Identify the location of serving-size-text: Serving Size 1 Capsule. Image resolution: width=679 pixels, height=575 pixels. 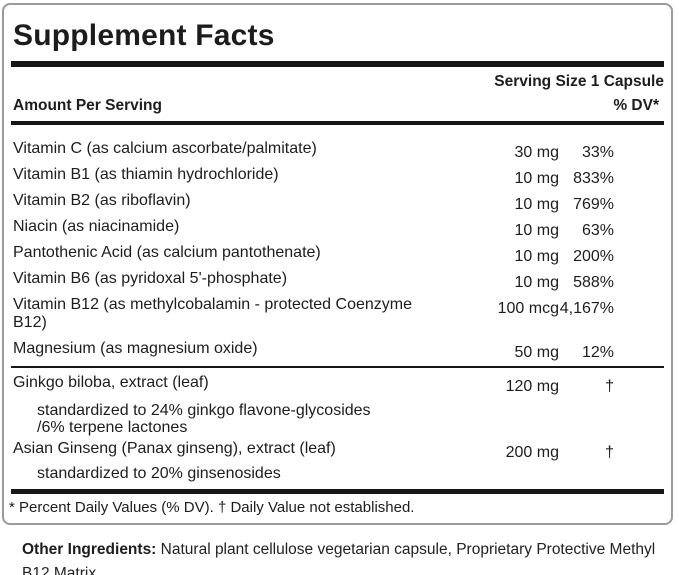
(579, 81).